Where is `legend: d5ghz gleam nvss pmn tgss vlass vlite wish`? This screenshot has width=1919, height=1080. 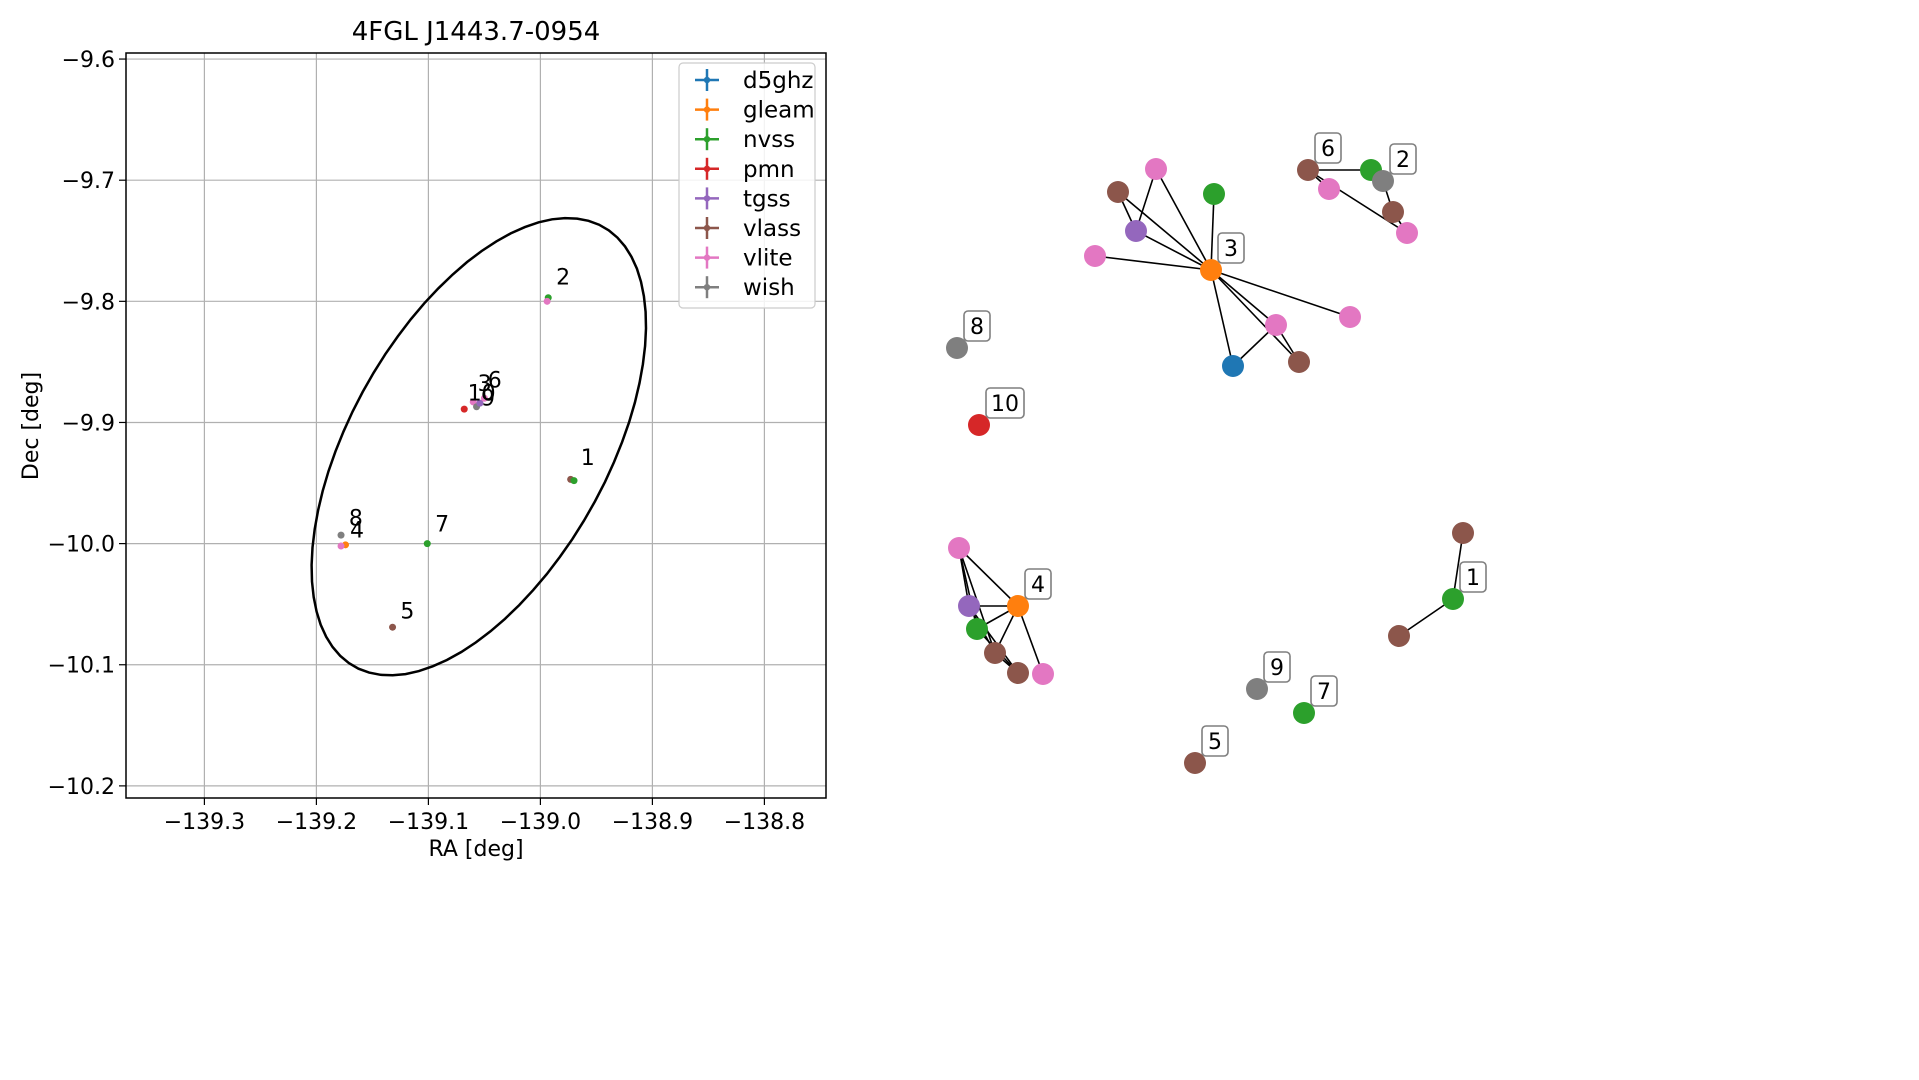 legend: d5ghz gleam nvss pmn tgss vlass vlite wish is located at coordinates (747, 185).